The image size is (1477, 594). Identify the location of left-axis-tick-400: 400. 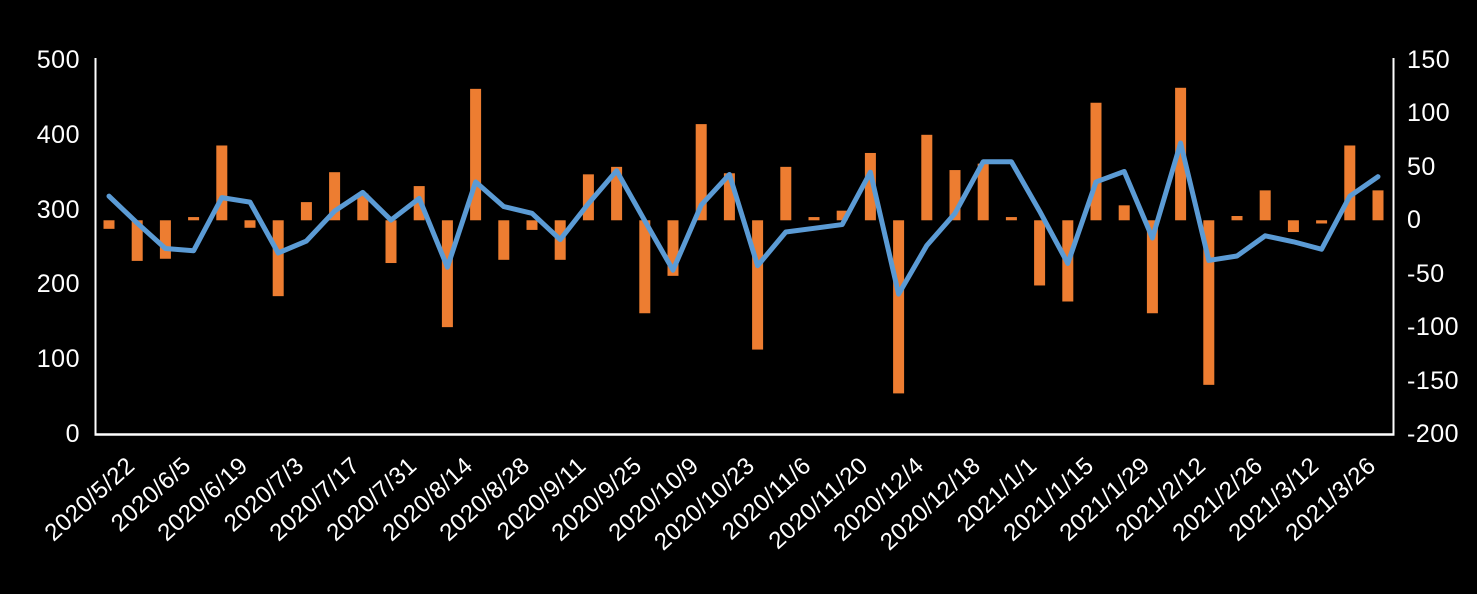
(58, 134).